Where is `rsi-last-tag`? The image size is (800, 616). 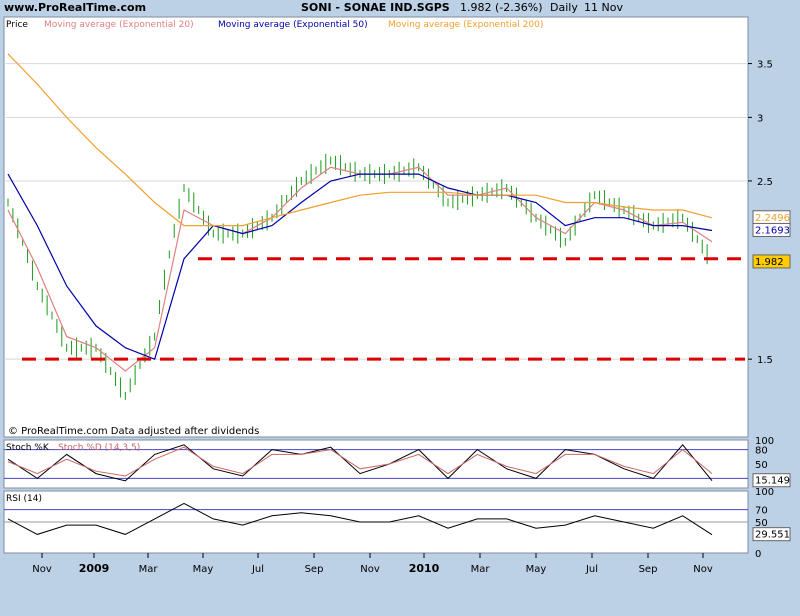
rsi-last-tag is located at coordinates (771, 534).